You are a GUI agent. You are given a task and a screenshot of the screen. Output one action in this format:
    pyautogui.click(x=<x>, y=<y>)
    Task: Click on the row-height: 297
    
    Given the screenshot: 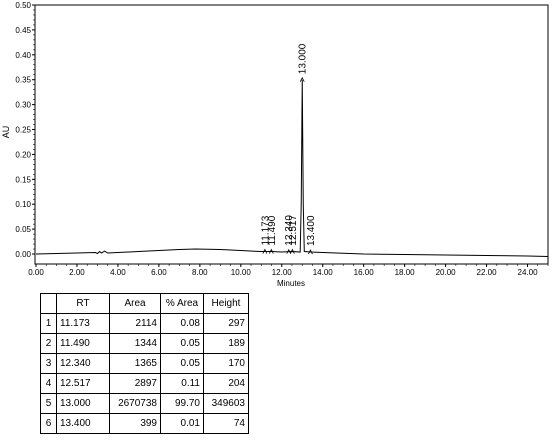 What is the action you would take?
    pyautogui.click(x=226, y=323)
    